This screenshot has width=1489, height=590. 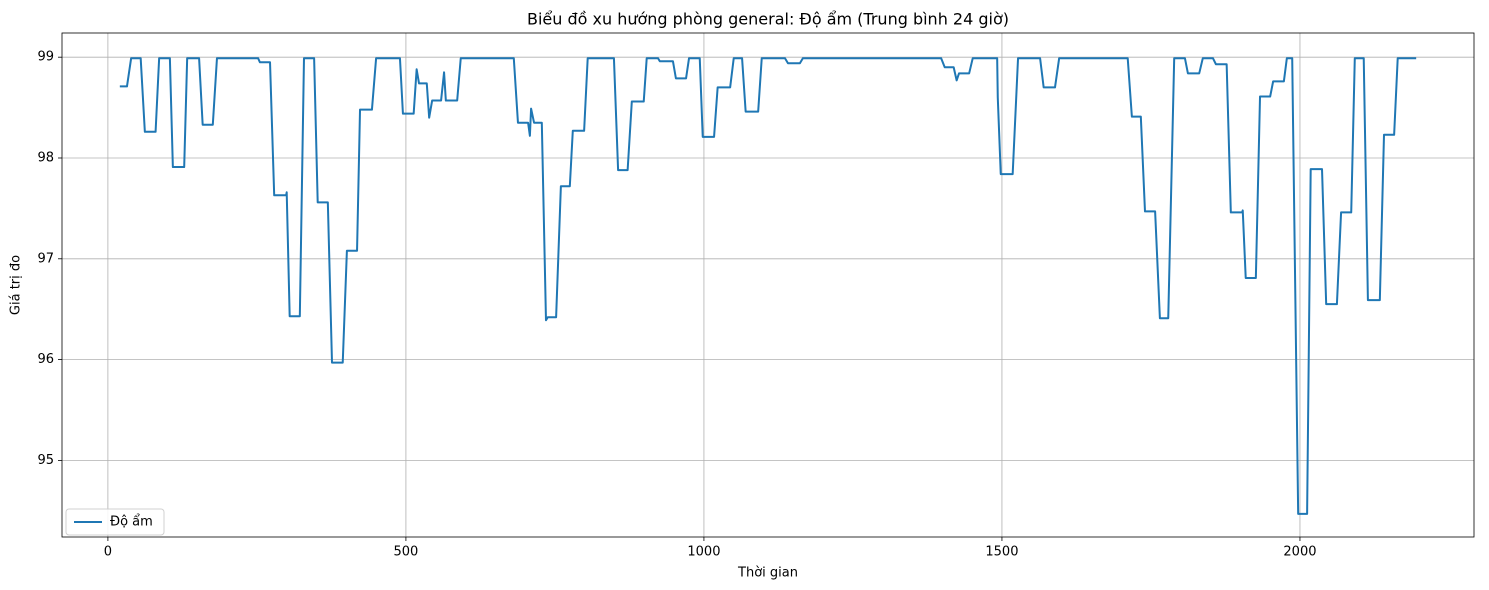 What do you see at coordinates (108, 552) in the screenshot?
I see `x-tick-label: 0` at bounding box center [108, 552].